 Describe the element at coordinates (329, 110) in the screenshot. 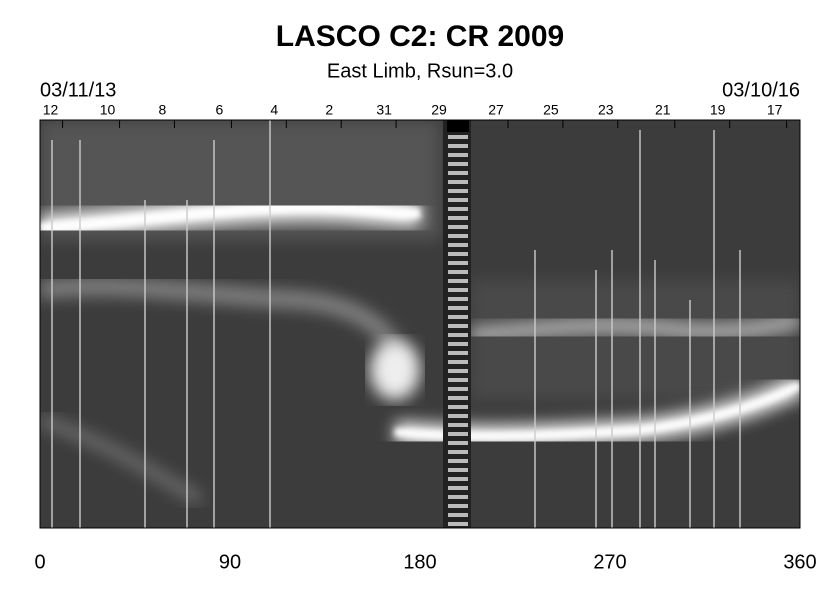

I see `top-tick-label: 2` at that location.